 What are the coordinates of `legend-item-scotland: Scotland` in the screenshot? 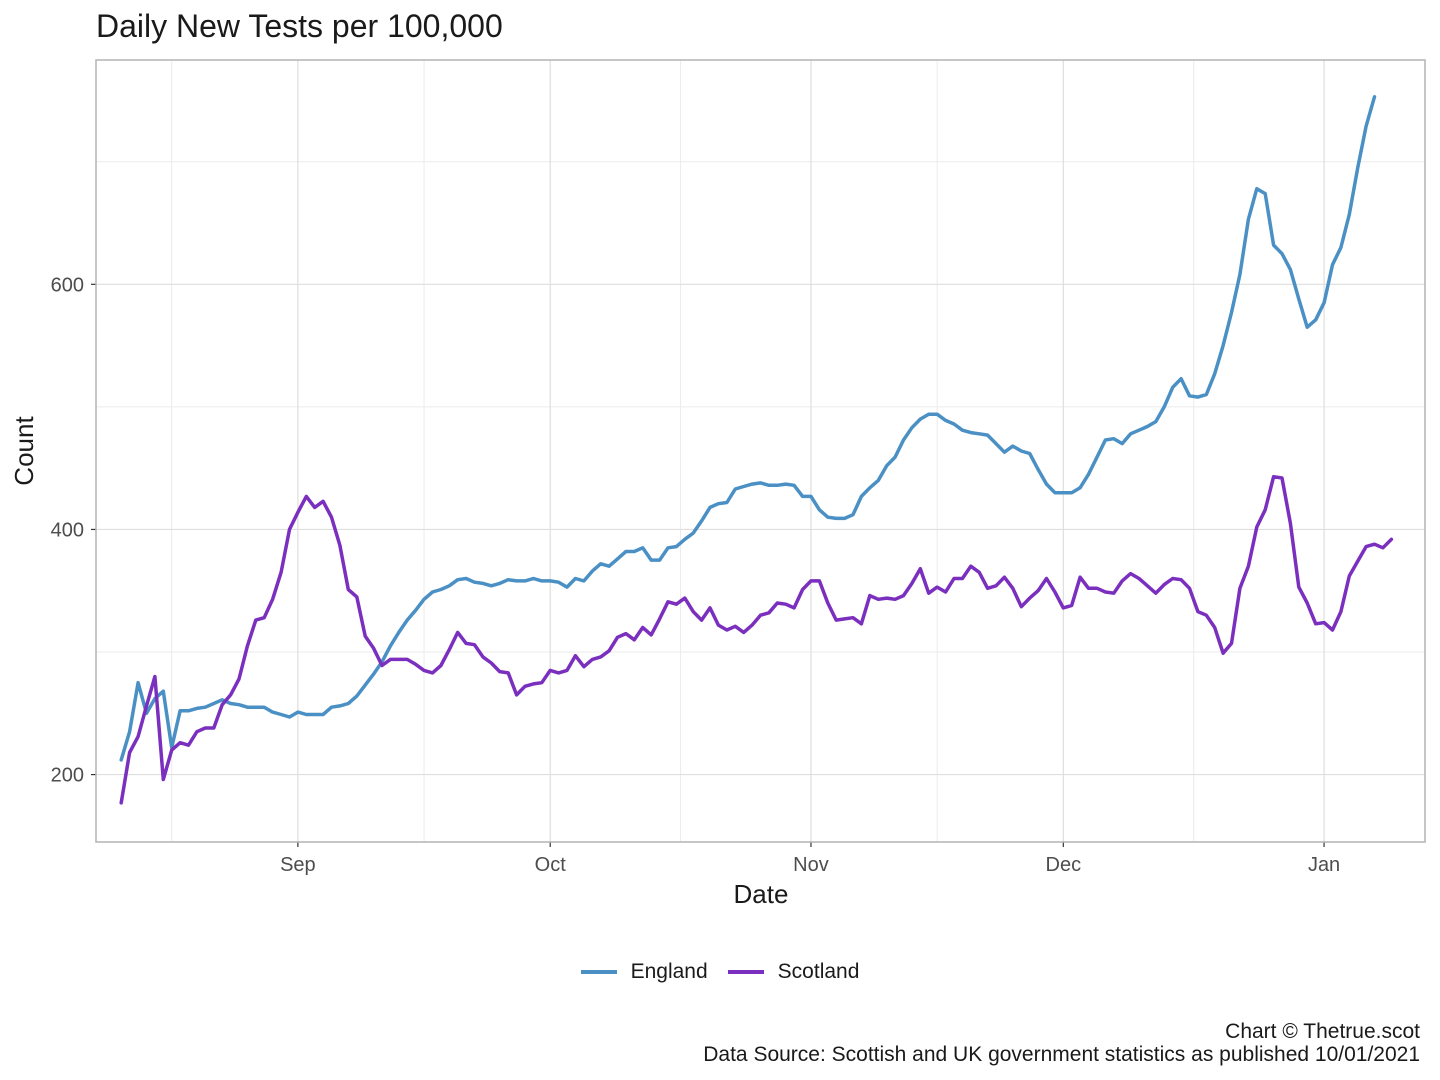 It's located at (793, 972).